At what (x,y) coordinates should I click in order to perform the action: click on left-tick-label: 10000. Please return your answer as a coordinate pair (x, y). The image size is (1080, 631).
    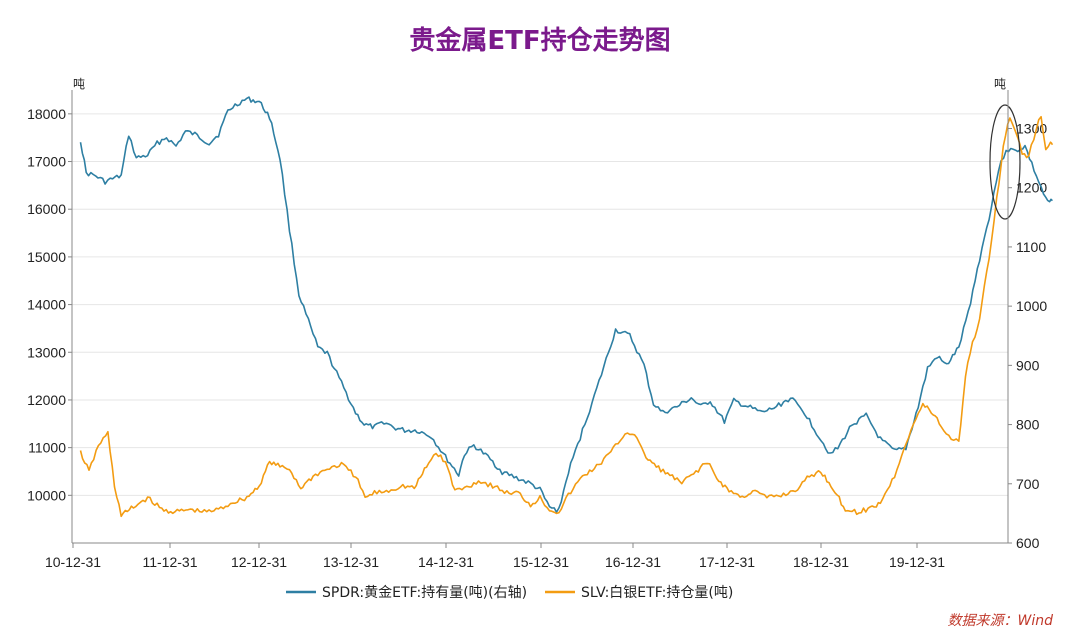
    Looking at the image, I should click on (46, 495).